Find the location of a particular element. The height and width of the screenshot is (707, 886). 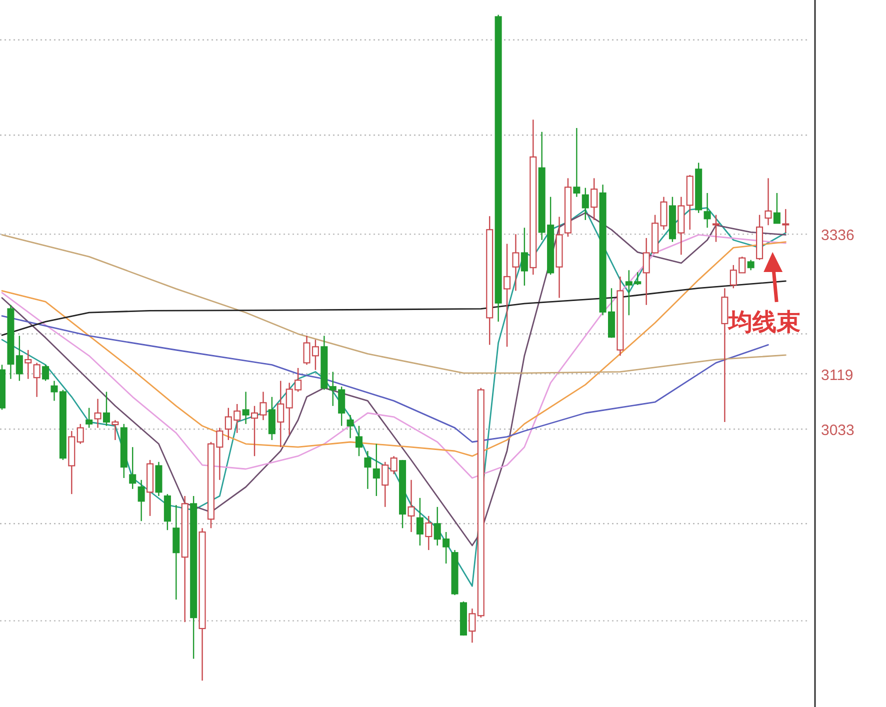

annotation: 均线束 is located at coordinates (763, 322).